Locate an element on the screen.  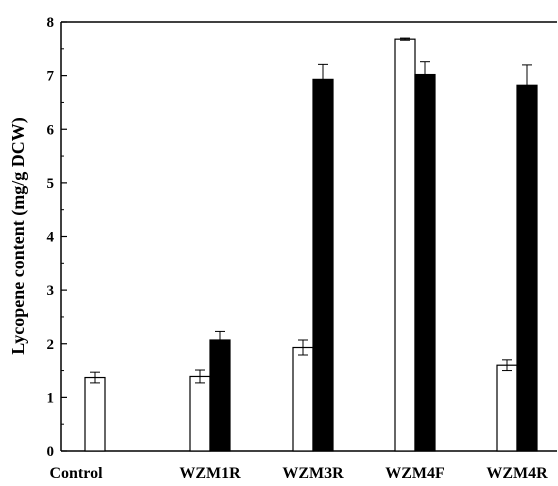
category-labels: Control WZM1R WZM3R WZM4F WZM4R is located at coordinates (298, 473).